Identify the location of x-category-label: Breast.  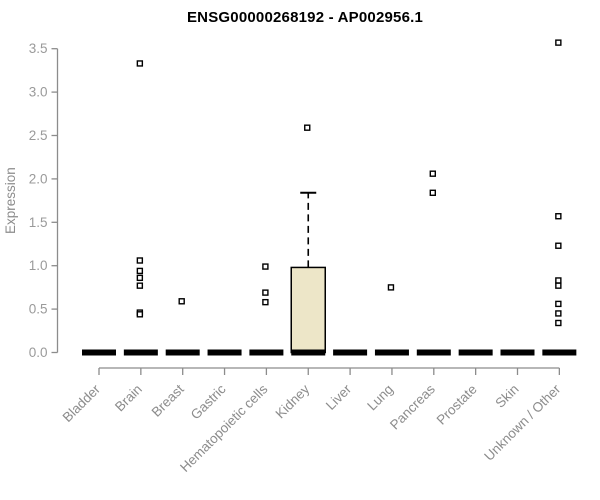
(168, 400).